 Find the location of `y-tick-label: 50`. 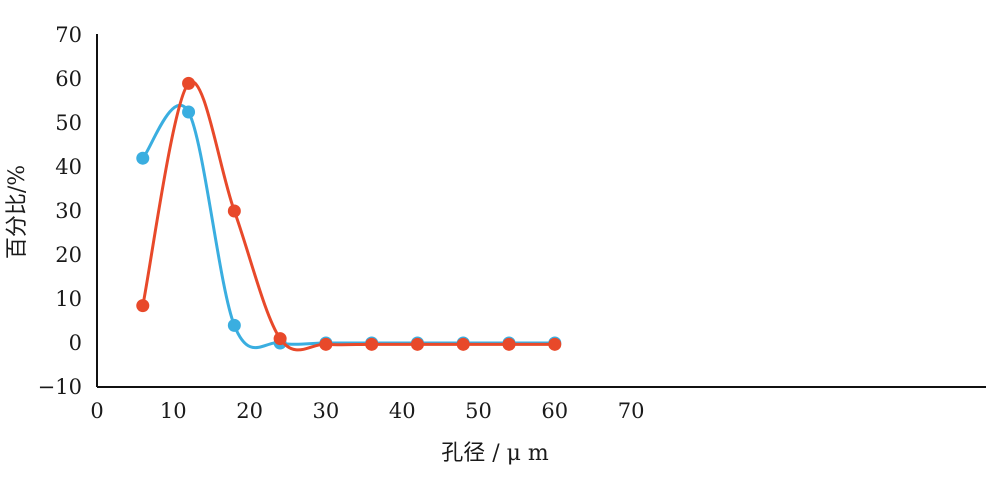

y-tick-label: 50 is located at coordinates (68, 123).